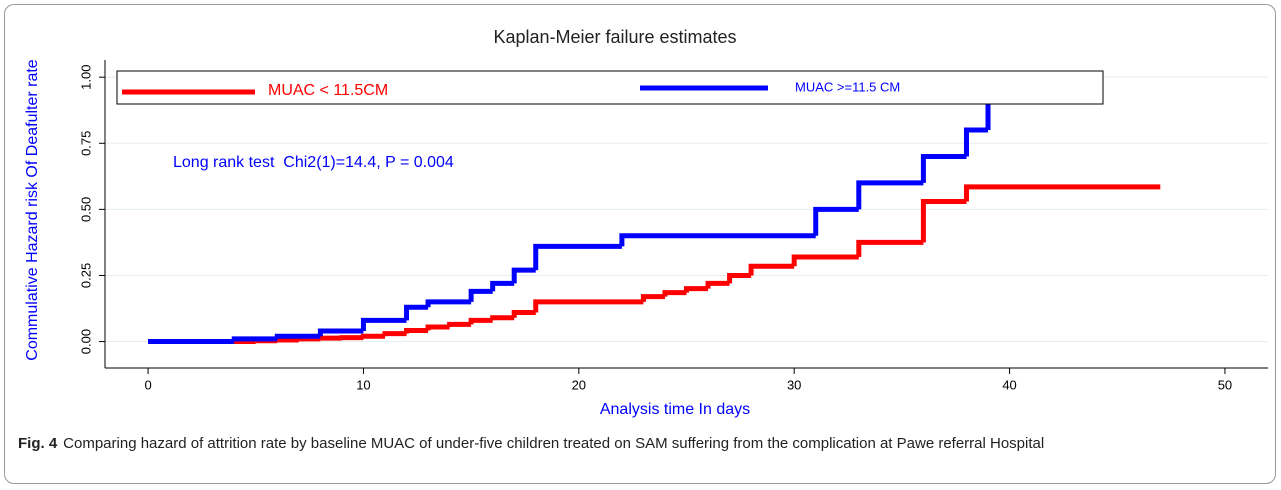  Describe the element at coordinates (38, 443) in the screenshot. I see `caption-label: Fig. 4` at that location.